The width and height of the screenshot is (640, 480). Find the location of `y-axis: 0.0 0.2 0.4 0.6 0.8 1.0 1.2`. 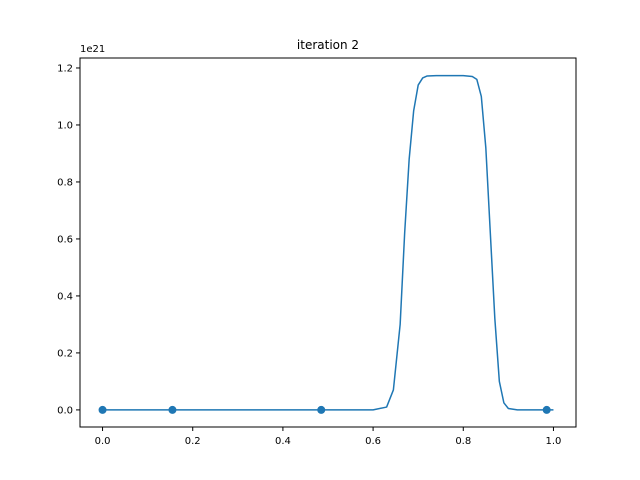

y-axis: 0.0 0.2 0.4 0.6 0.8 1.0 1.2 is located at coordinates (68, 239).